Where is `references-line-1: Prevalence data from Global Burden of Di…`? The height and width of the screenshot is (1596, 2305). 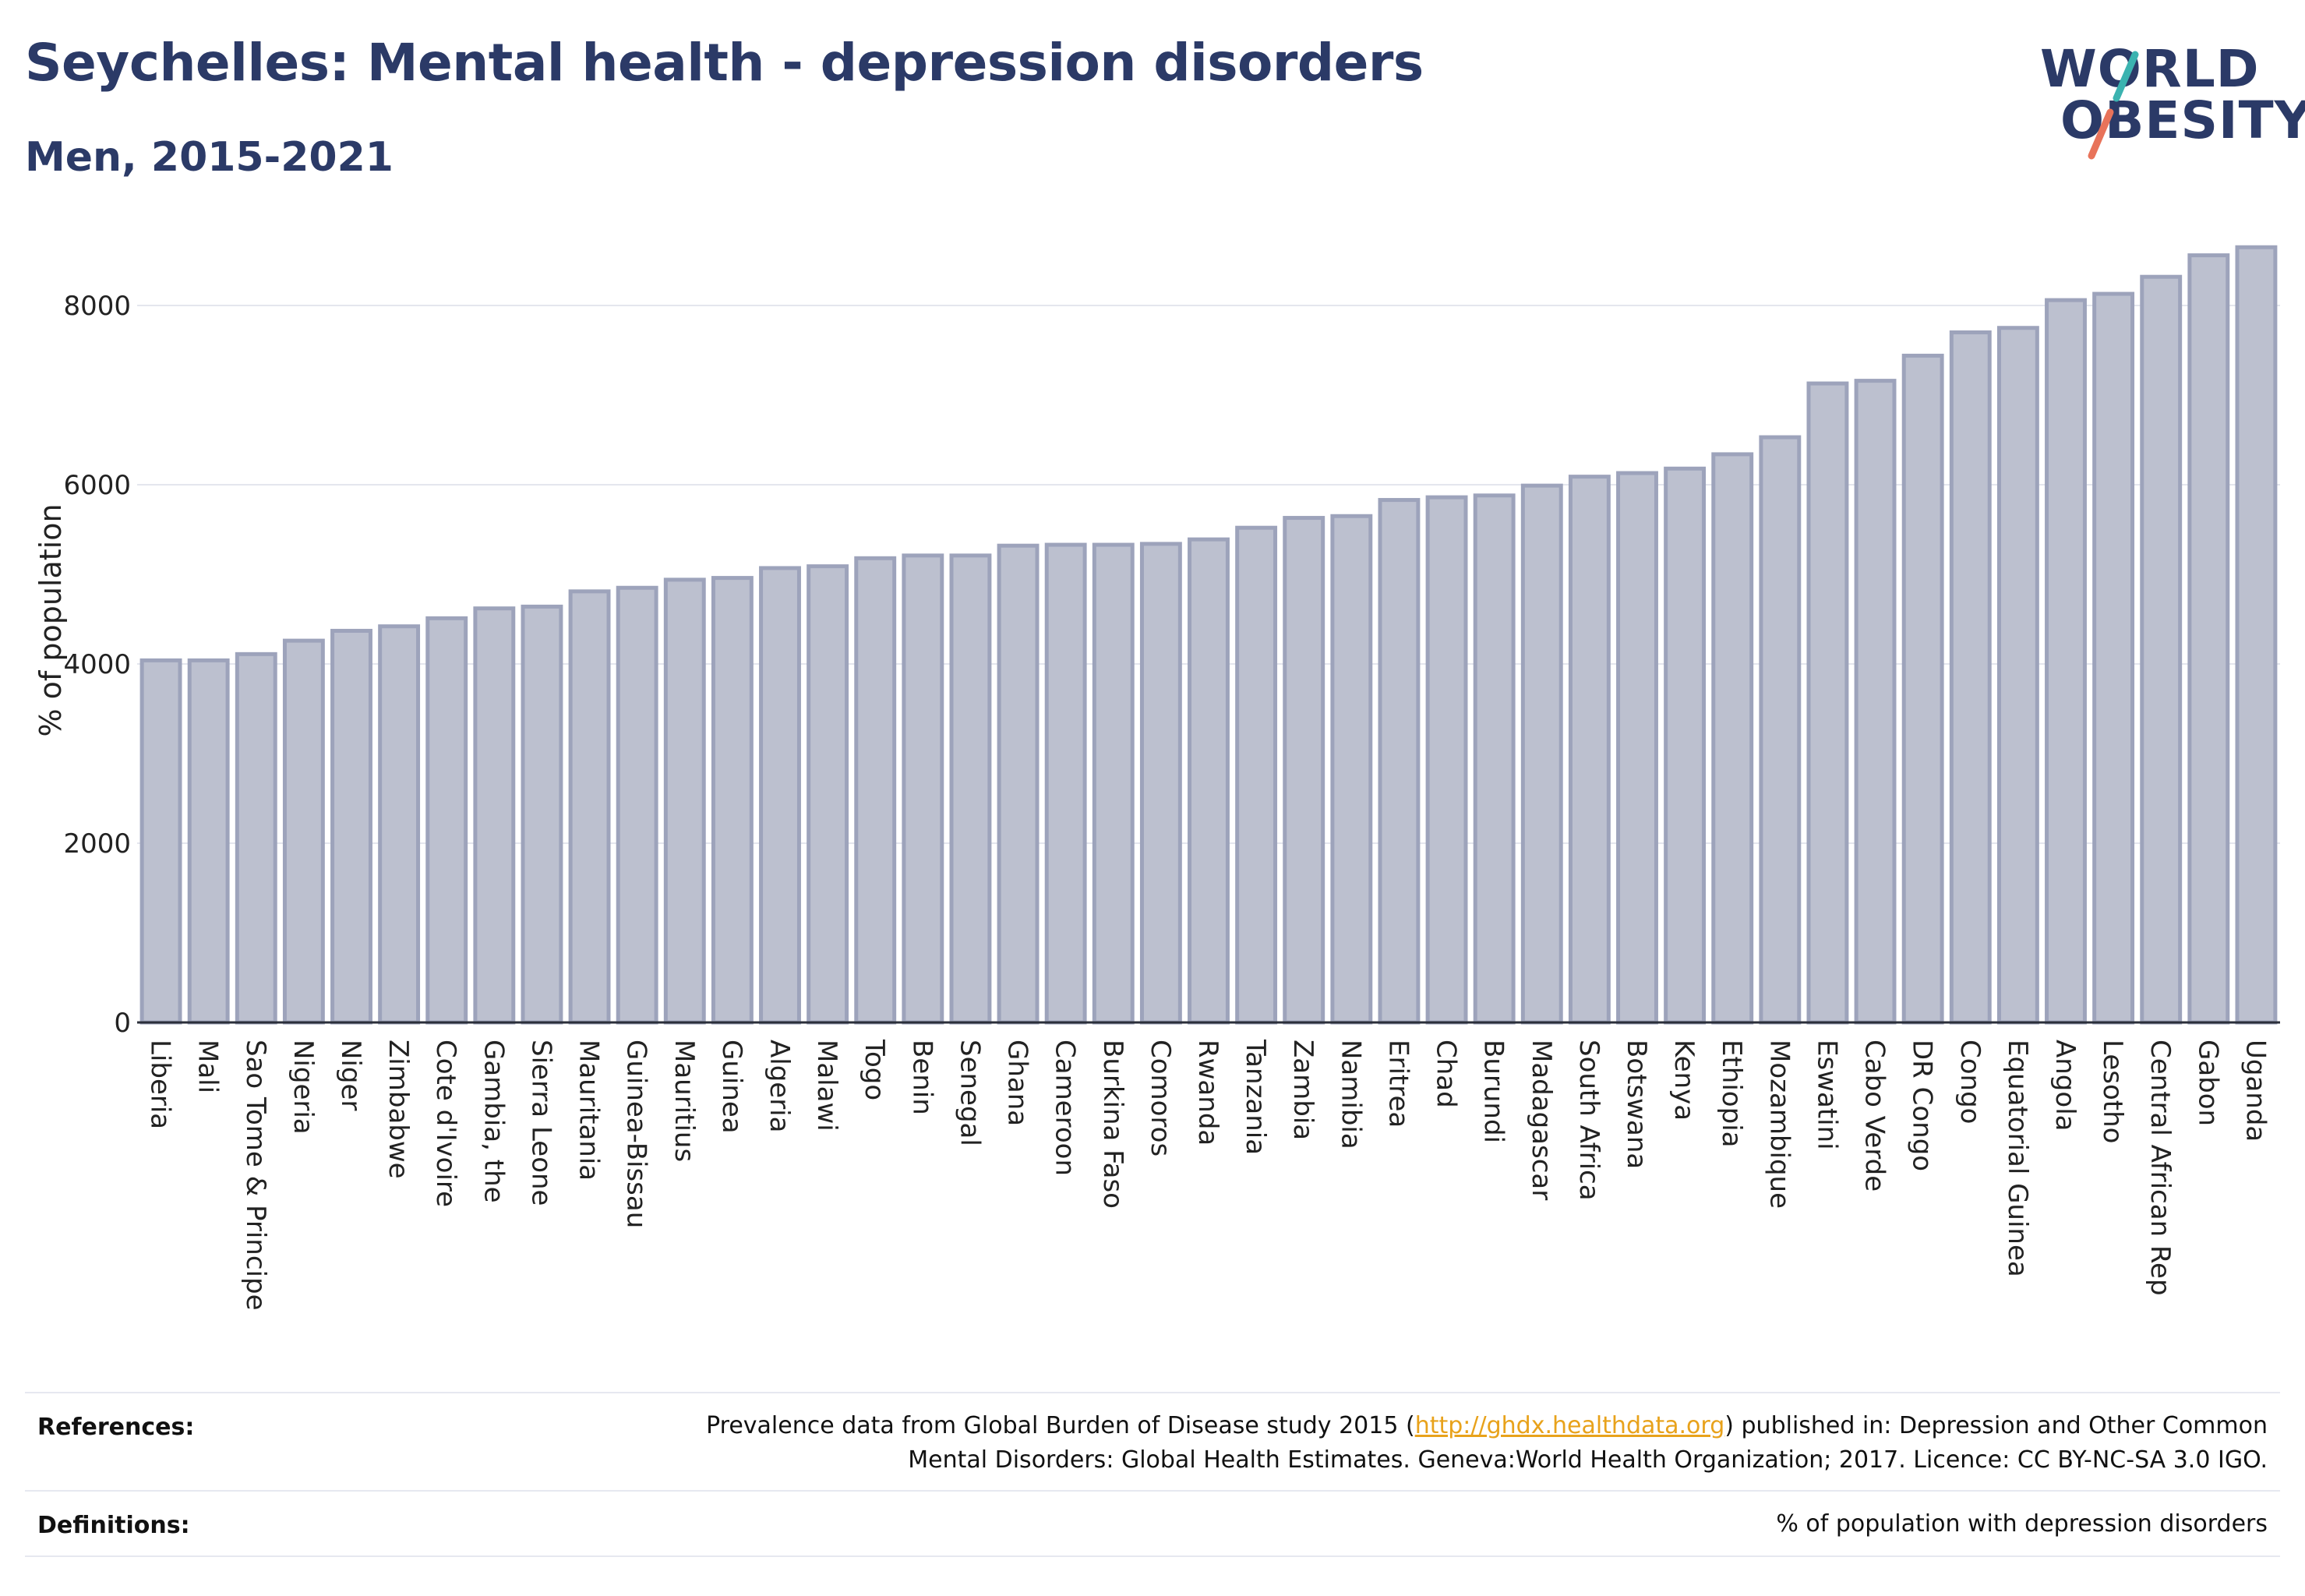 references-line-1: Prevalence data from Global Burden of Di… is located at coordinates (1487, 1426).